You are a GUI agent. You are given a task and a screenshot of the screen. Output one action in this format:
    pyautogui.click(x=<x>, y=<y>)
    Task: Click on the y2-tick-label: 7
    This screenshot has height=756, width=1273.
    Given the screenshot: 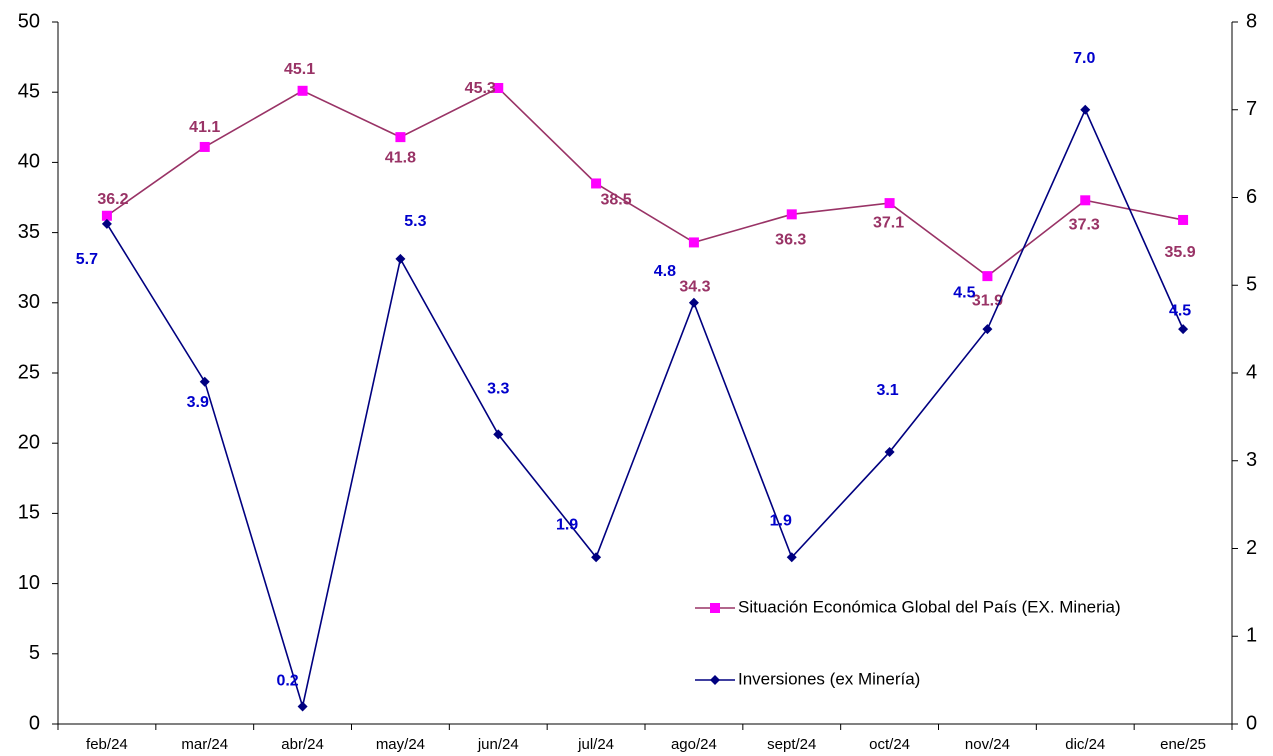 What is the action you would take?
    pyautogui.click(x=1251, y=109)
    